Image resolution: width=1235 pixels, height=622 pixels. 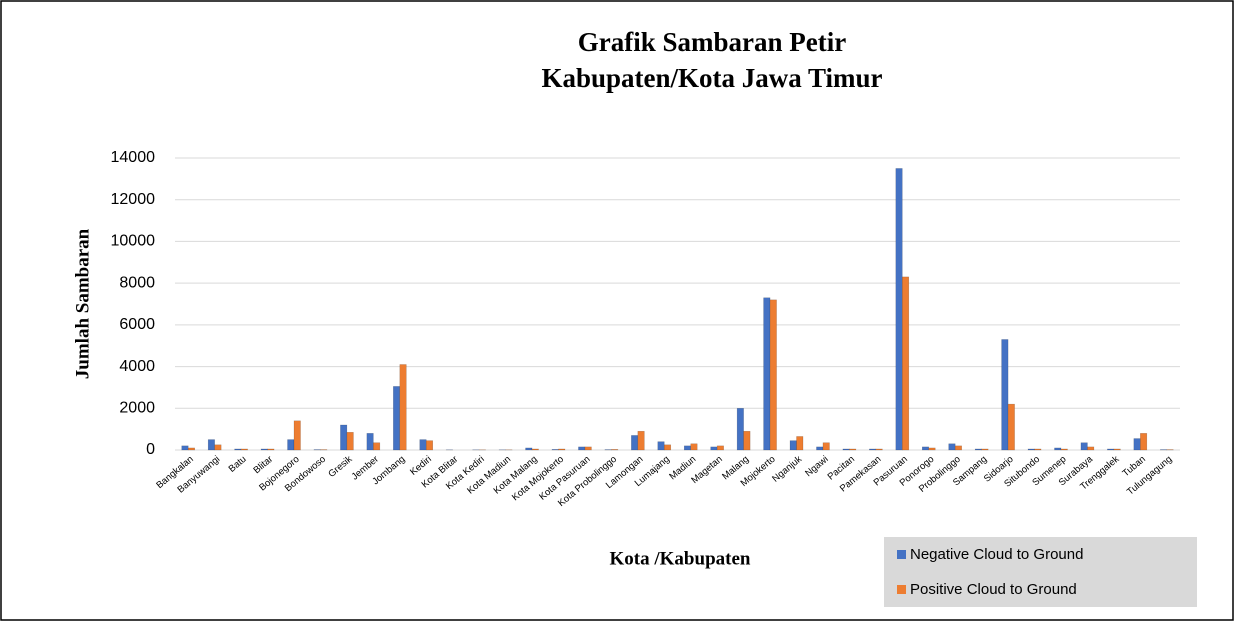 What do you see at coordinates (133, 241) in the screenshot?
I see `y-tick-label: 10000` at bounding box center [133, 241].